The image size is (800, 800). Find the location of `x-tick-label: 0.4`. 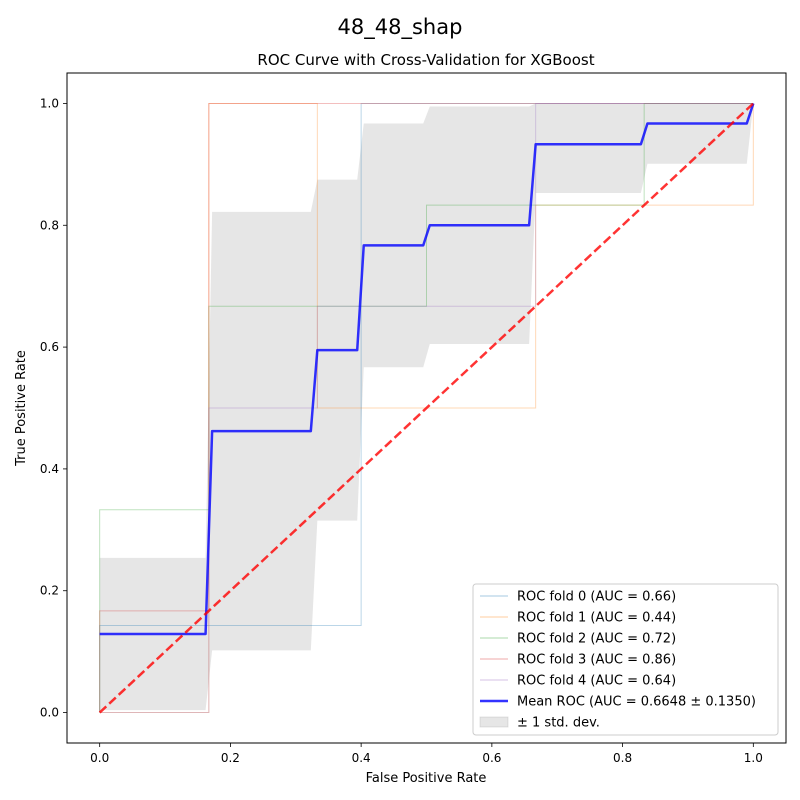

x-tick-label: 0.4 is located at coordinates (361, 758).